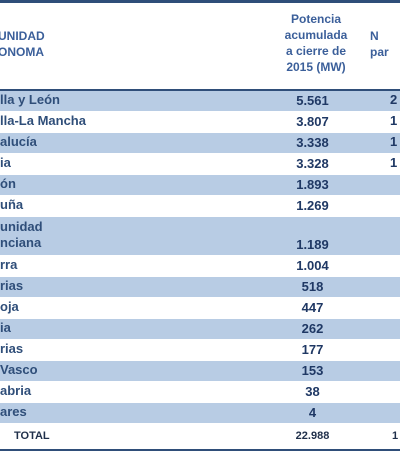 The image size is (400, 462). What do you see at coordinates (21, 234) in the screenshot?
I see `row-community-name: unidad nciana` at bounding box center [21, 234].